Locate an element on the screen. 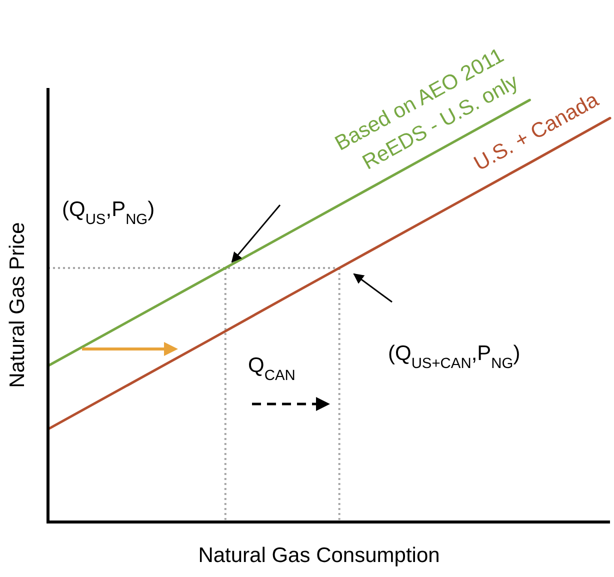  y-axis-title: Natural Gas Price is located at coordinates (17, 305).